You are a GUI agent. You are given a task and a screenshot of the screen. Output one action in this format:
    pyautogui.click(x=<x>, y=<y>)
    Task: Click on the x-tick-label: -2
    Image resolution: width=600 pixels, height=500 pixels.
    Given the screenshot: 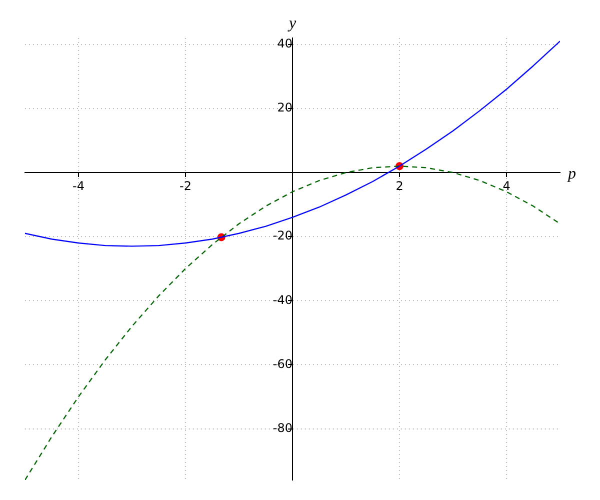 What is the action you would take?
    pyautogui.click(x=186, y=185)
    